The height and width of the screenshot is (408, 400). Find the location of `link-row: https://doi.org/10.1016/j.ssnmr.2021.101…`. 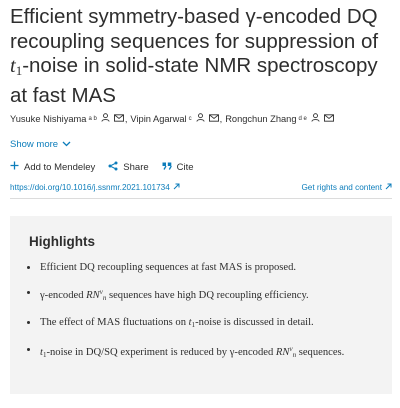

link-row: https://doi.org/10.1016/j.ssnmr.2021.101… is located at coordinates (201, 187).